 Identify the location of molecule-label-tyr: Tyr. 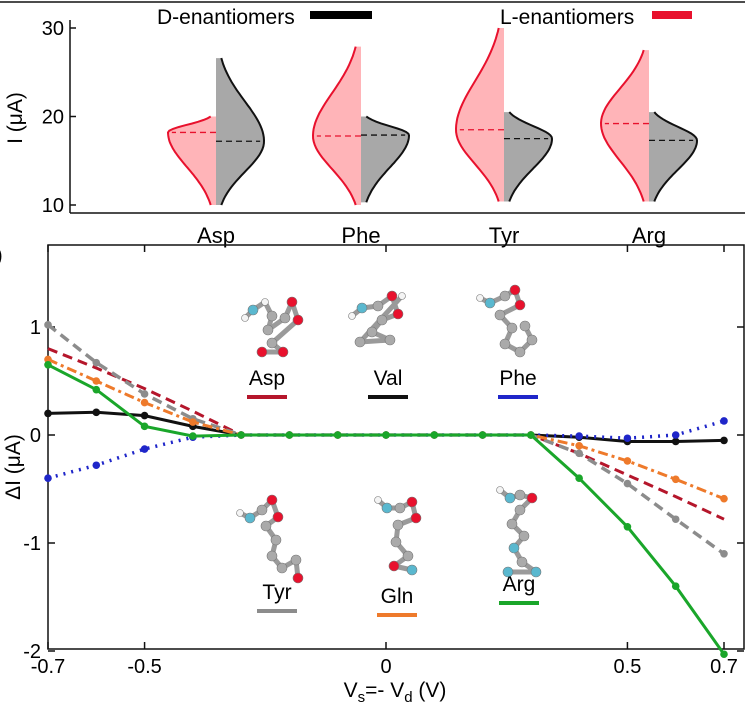
(276, 592).